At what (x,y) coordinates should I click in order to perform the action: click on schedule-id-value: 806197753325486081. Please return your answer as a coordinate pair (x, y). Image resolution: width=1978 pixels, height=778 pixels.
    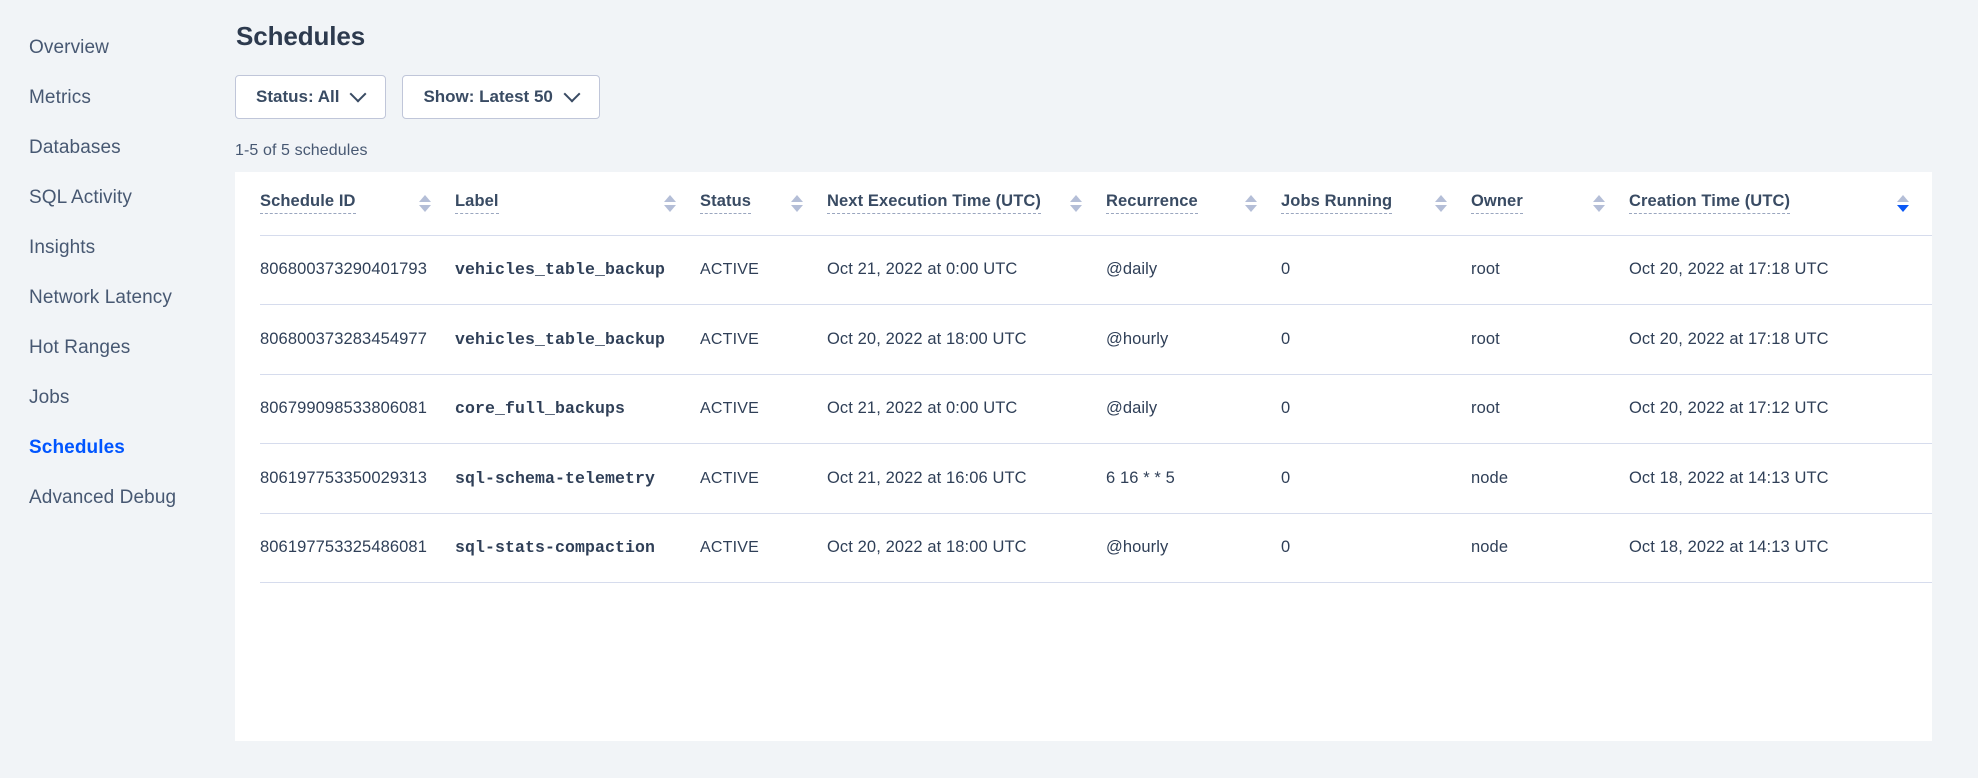
    Looking at the image, I should click on (343, 547).